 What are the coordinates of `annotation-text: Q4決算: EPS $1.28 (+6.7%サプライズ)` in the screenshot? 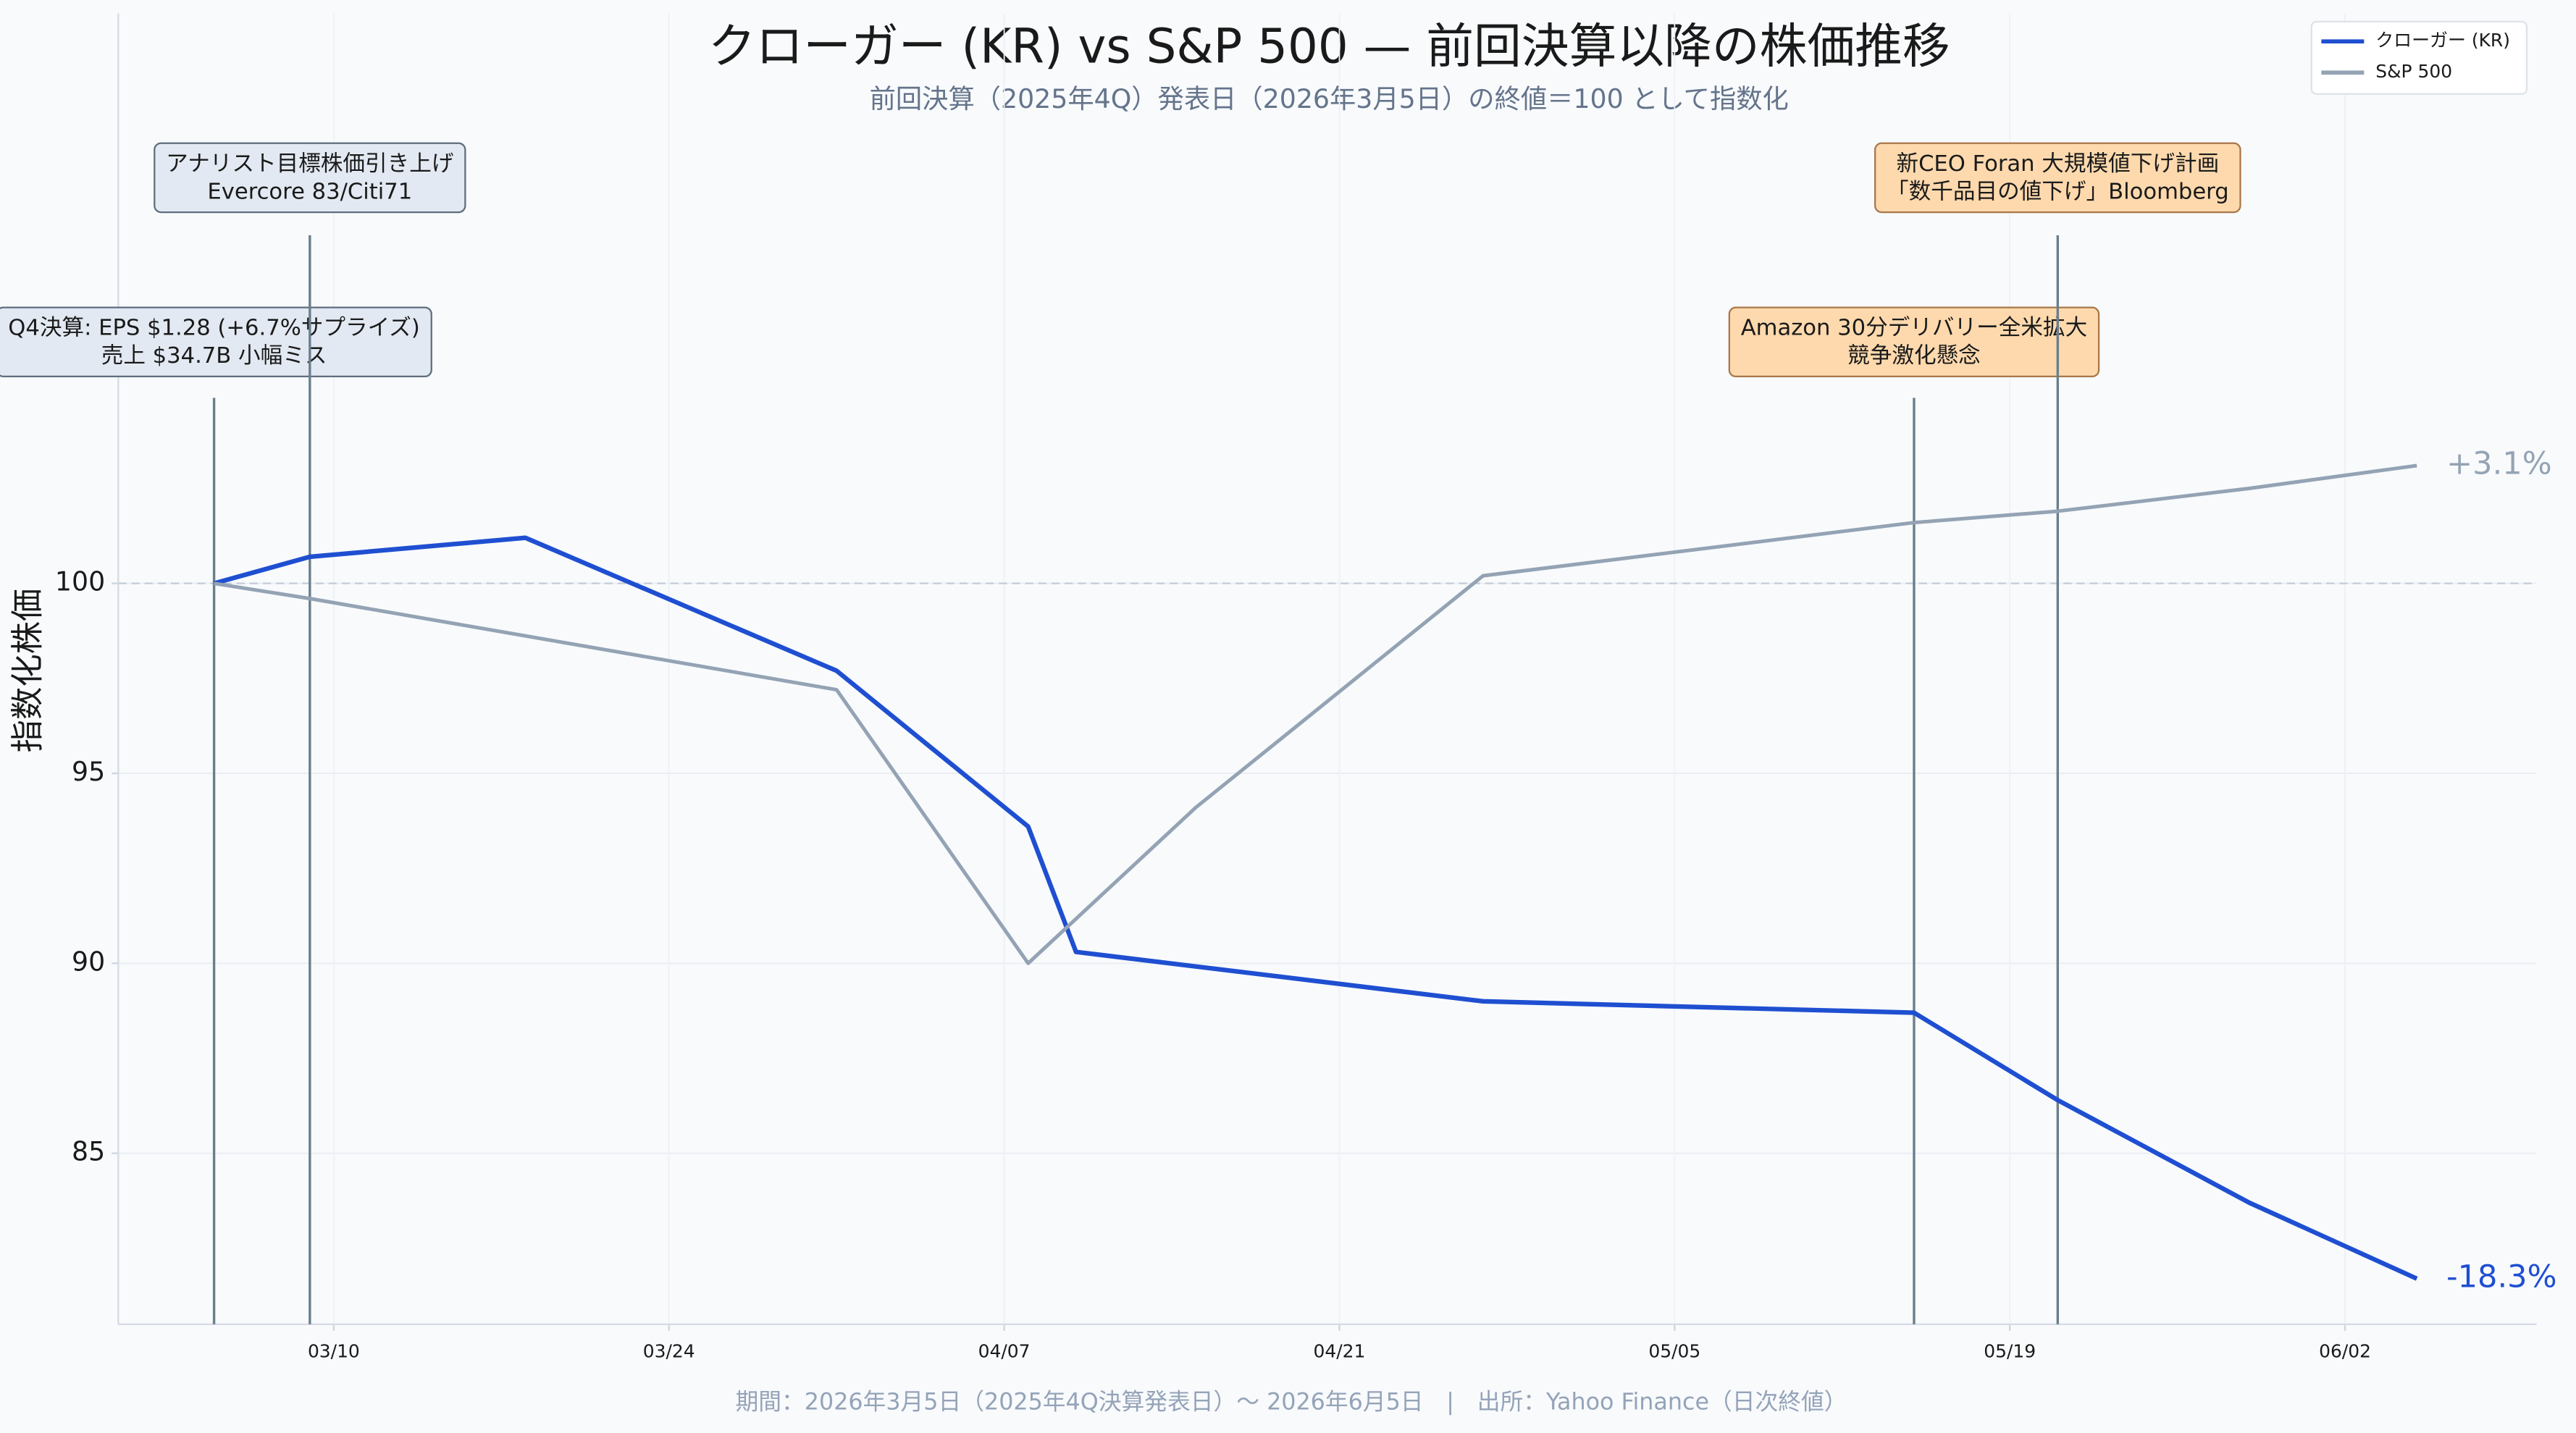 It's located at (214, 328).